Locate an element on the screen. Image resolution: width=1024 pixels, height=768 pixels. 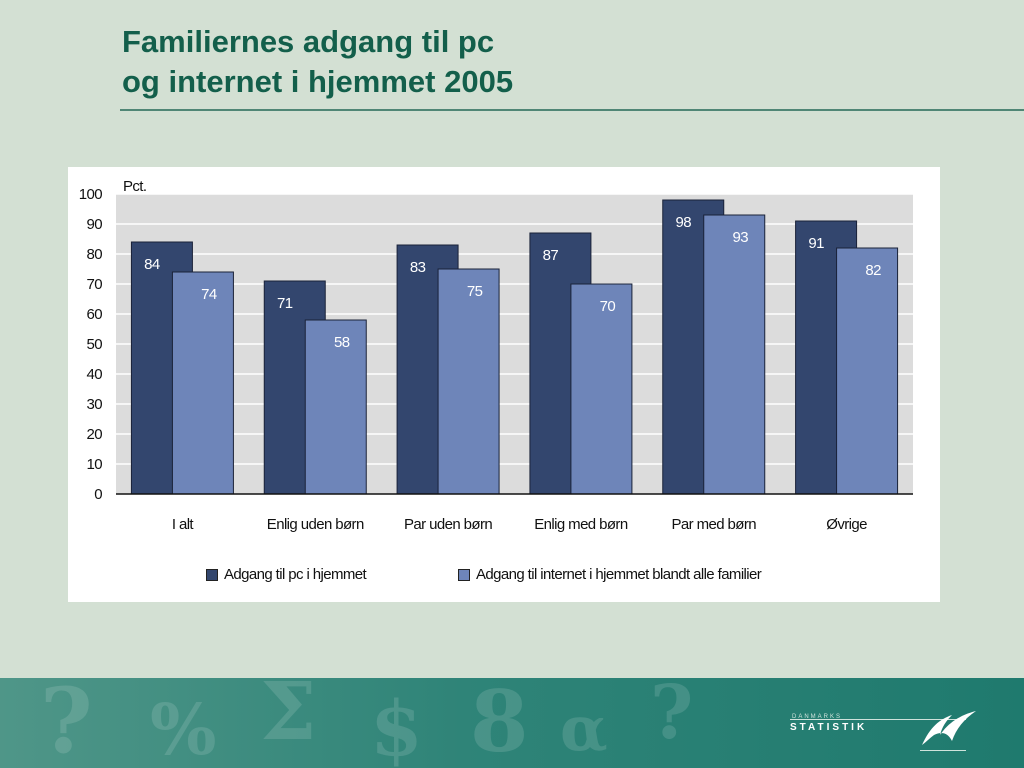
footer-decorative-band: ? % Σ $ 8 α ? is located at coordinates (512, 723).